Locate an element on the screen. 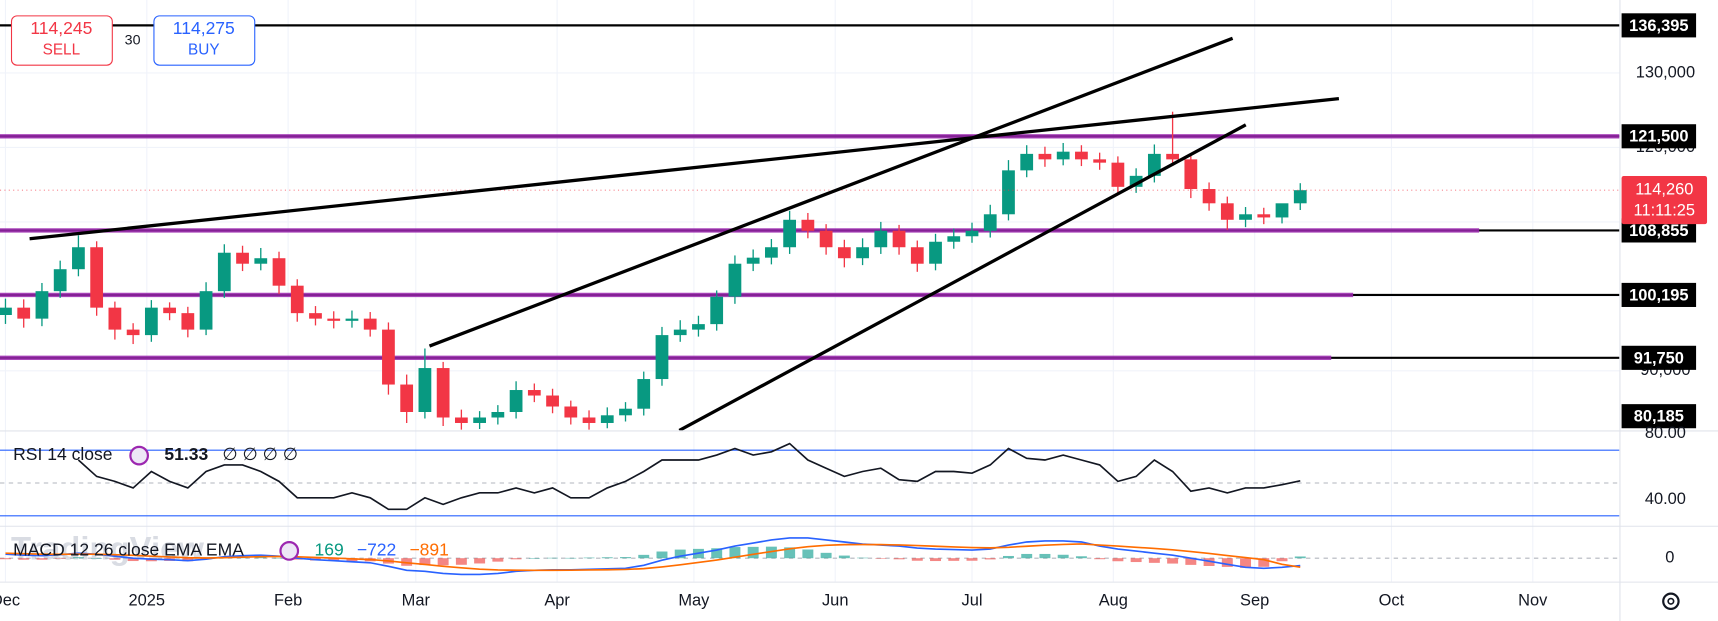 This screenshot has width=1718, height=621. spread: 30 is located at coordinates (133, 40).